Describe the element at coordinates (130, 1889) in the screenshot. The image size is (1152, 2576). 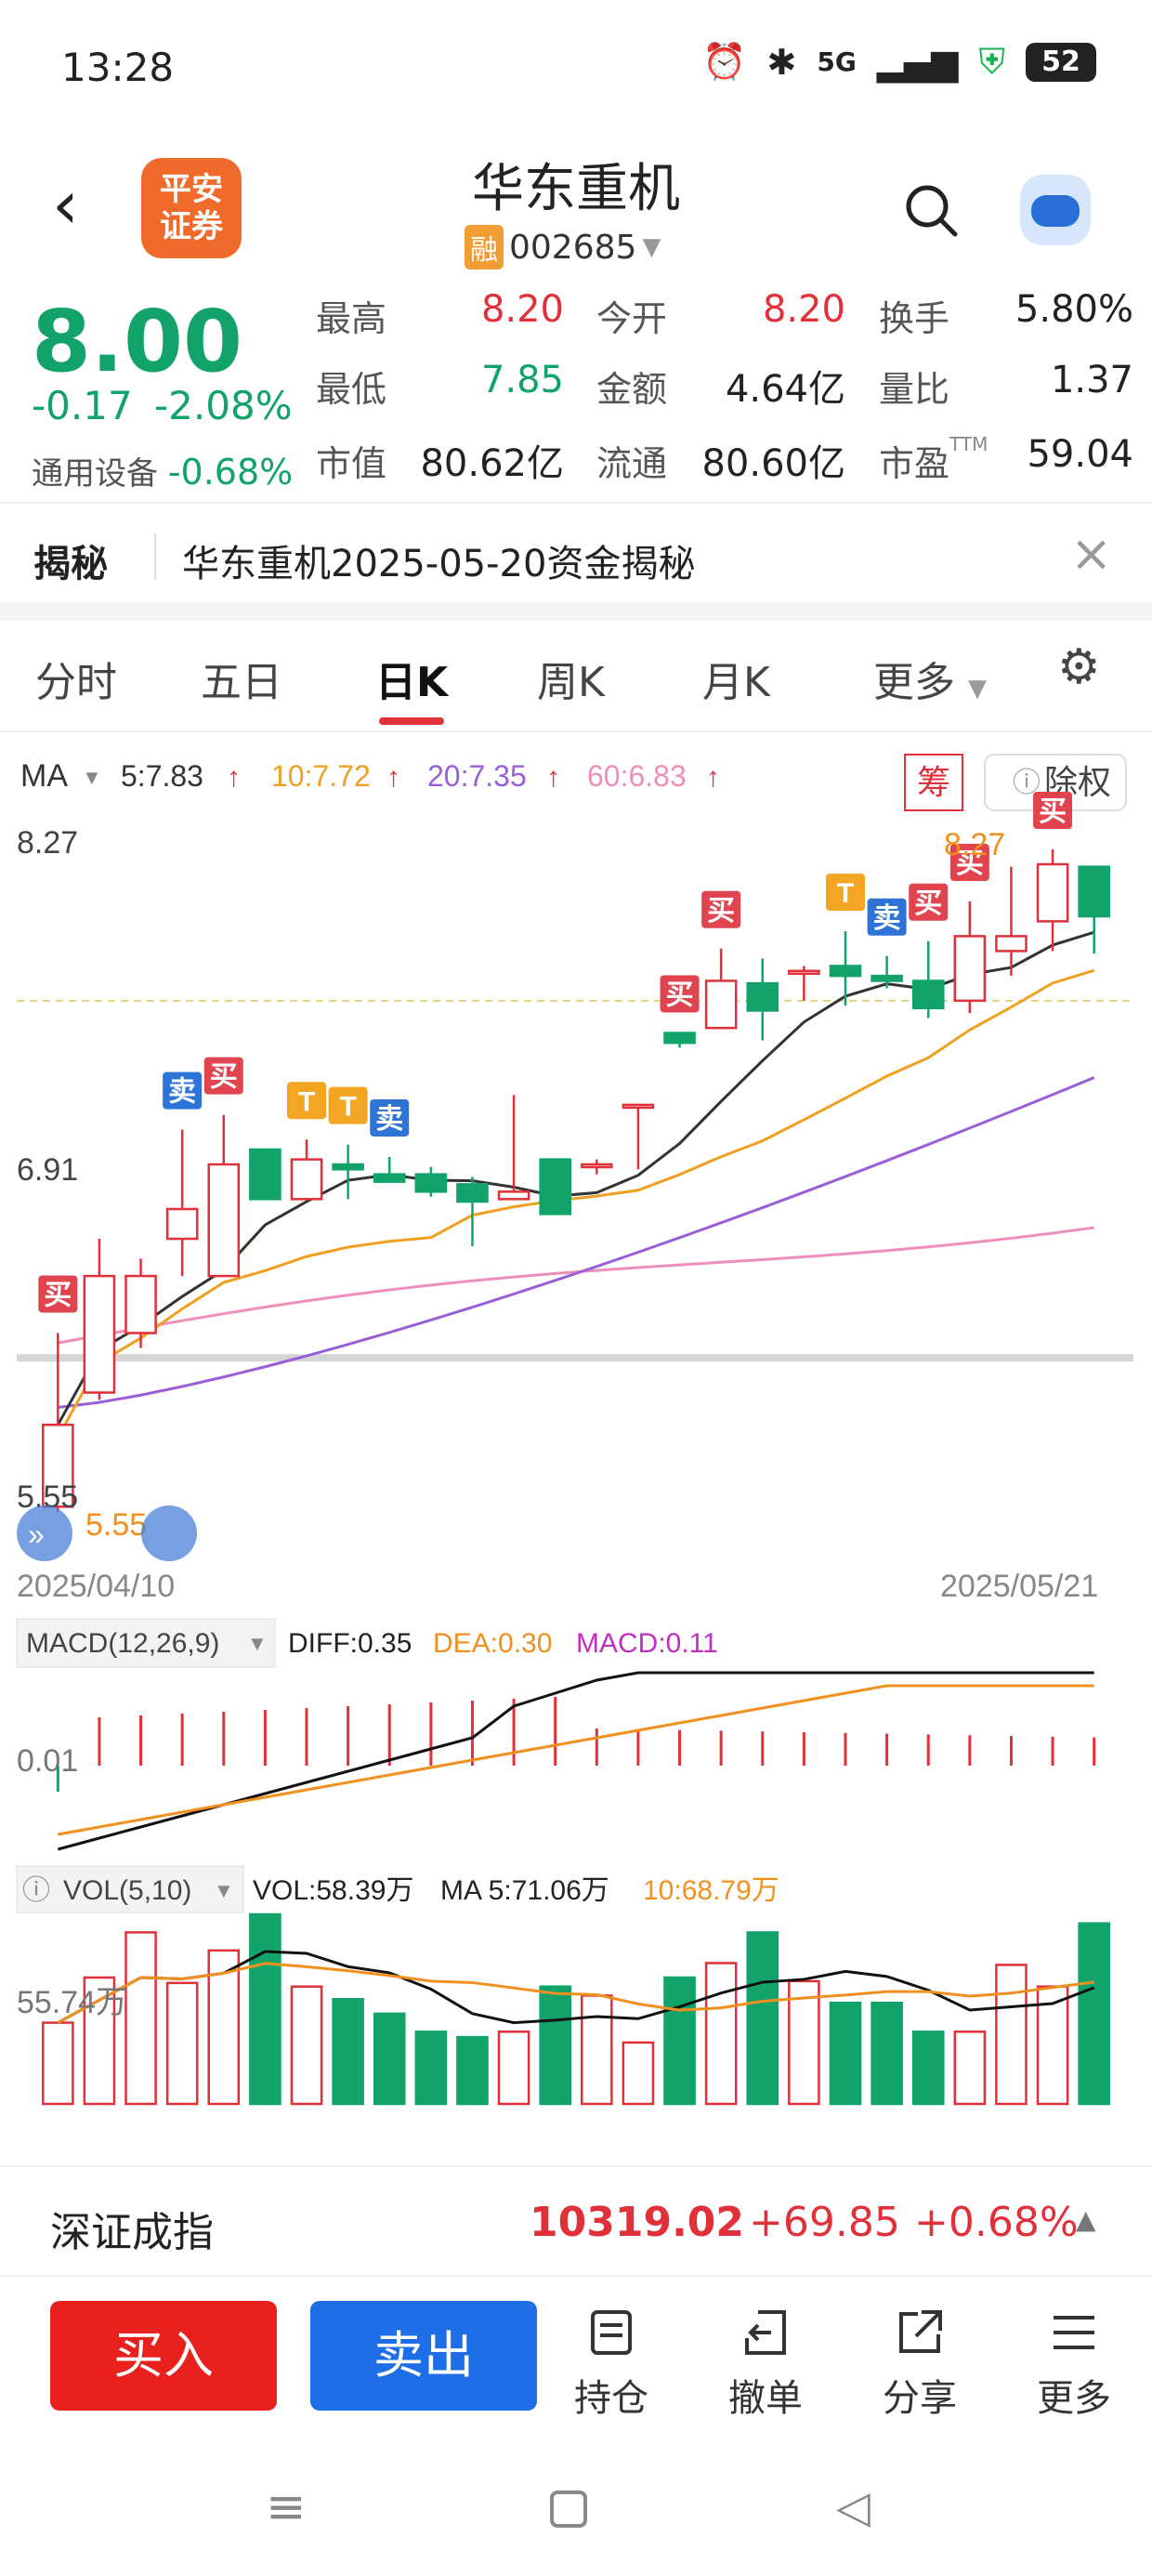
I see `vol-selector` at that location.